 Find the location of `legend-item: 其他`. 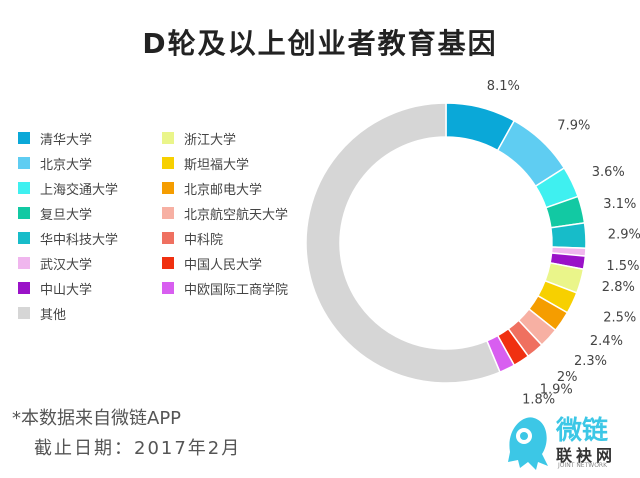

legend-item: 其他 is located at coordinates (42, 313).